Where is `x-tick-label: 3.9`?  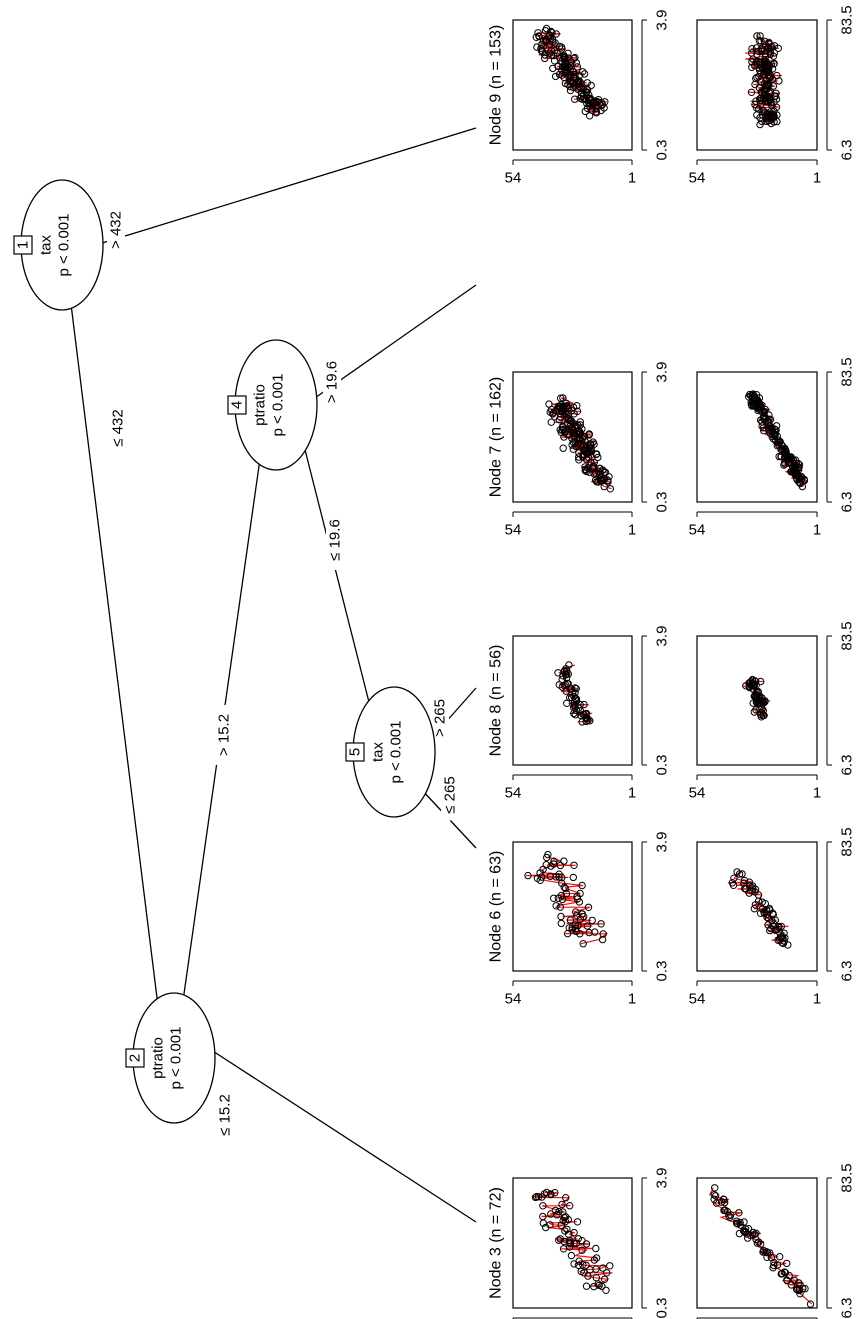
x-tick-label: 3.9 is located at coordinates (662, 636).